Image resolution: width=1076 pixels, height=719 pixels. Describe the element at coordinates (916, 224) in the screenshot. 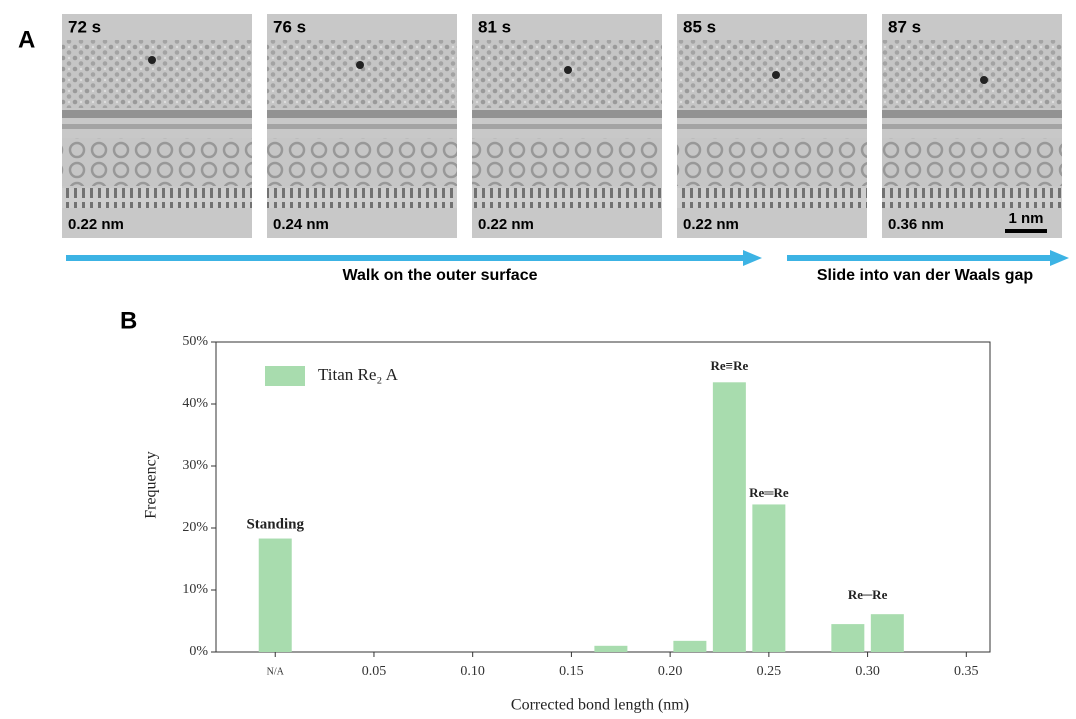

I see `frame-bond-length: 0.36 nm` at that location.